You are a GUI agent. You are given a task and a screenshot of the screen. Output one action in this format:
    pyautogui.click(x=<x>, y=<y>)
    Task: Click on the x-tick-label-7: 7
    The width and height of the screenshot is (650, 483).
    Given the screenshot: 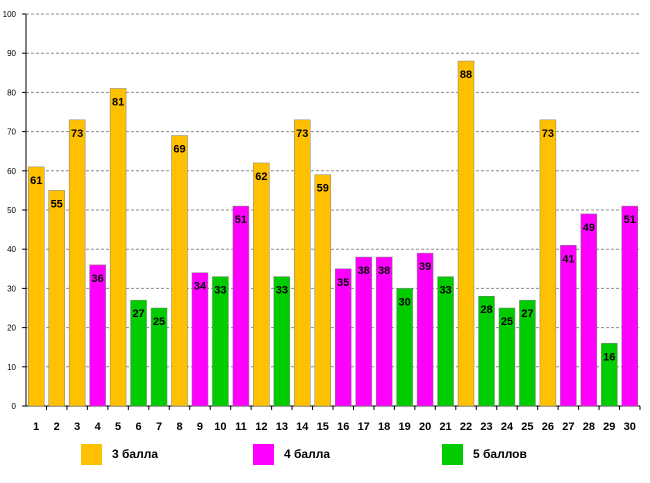 What is the action you would take?
    pyautogui.click(x=159, y=427)
    